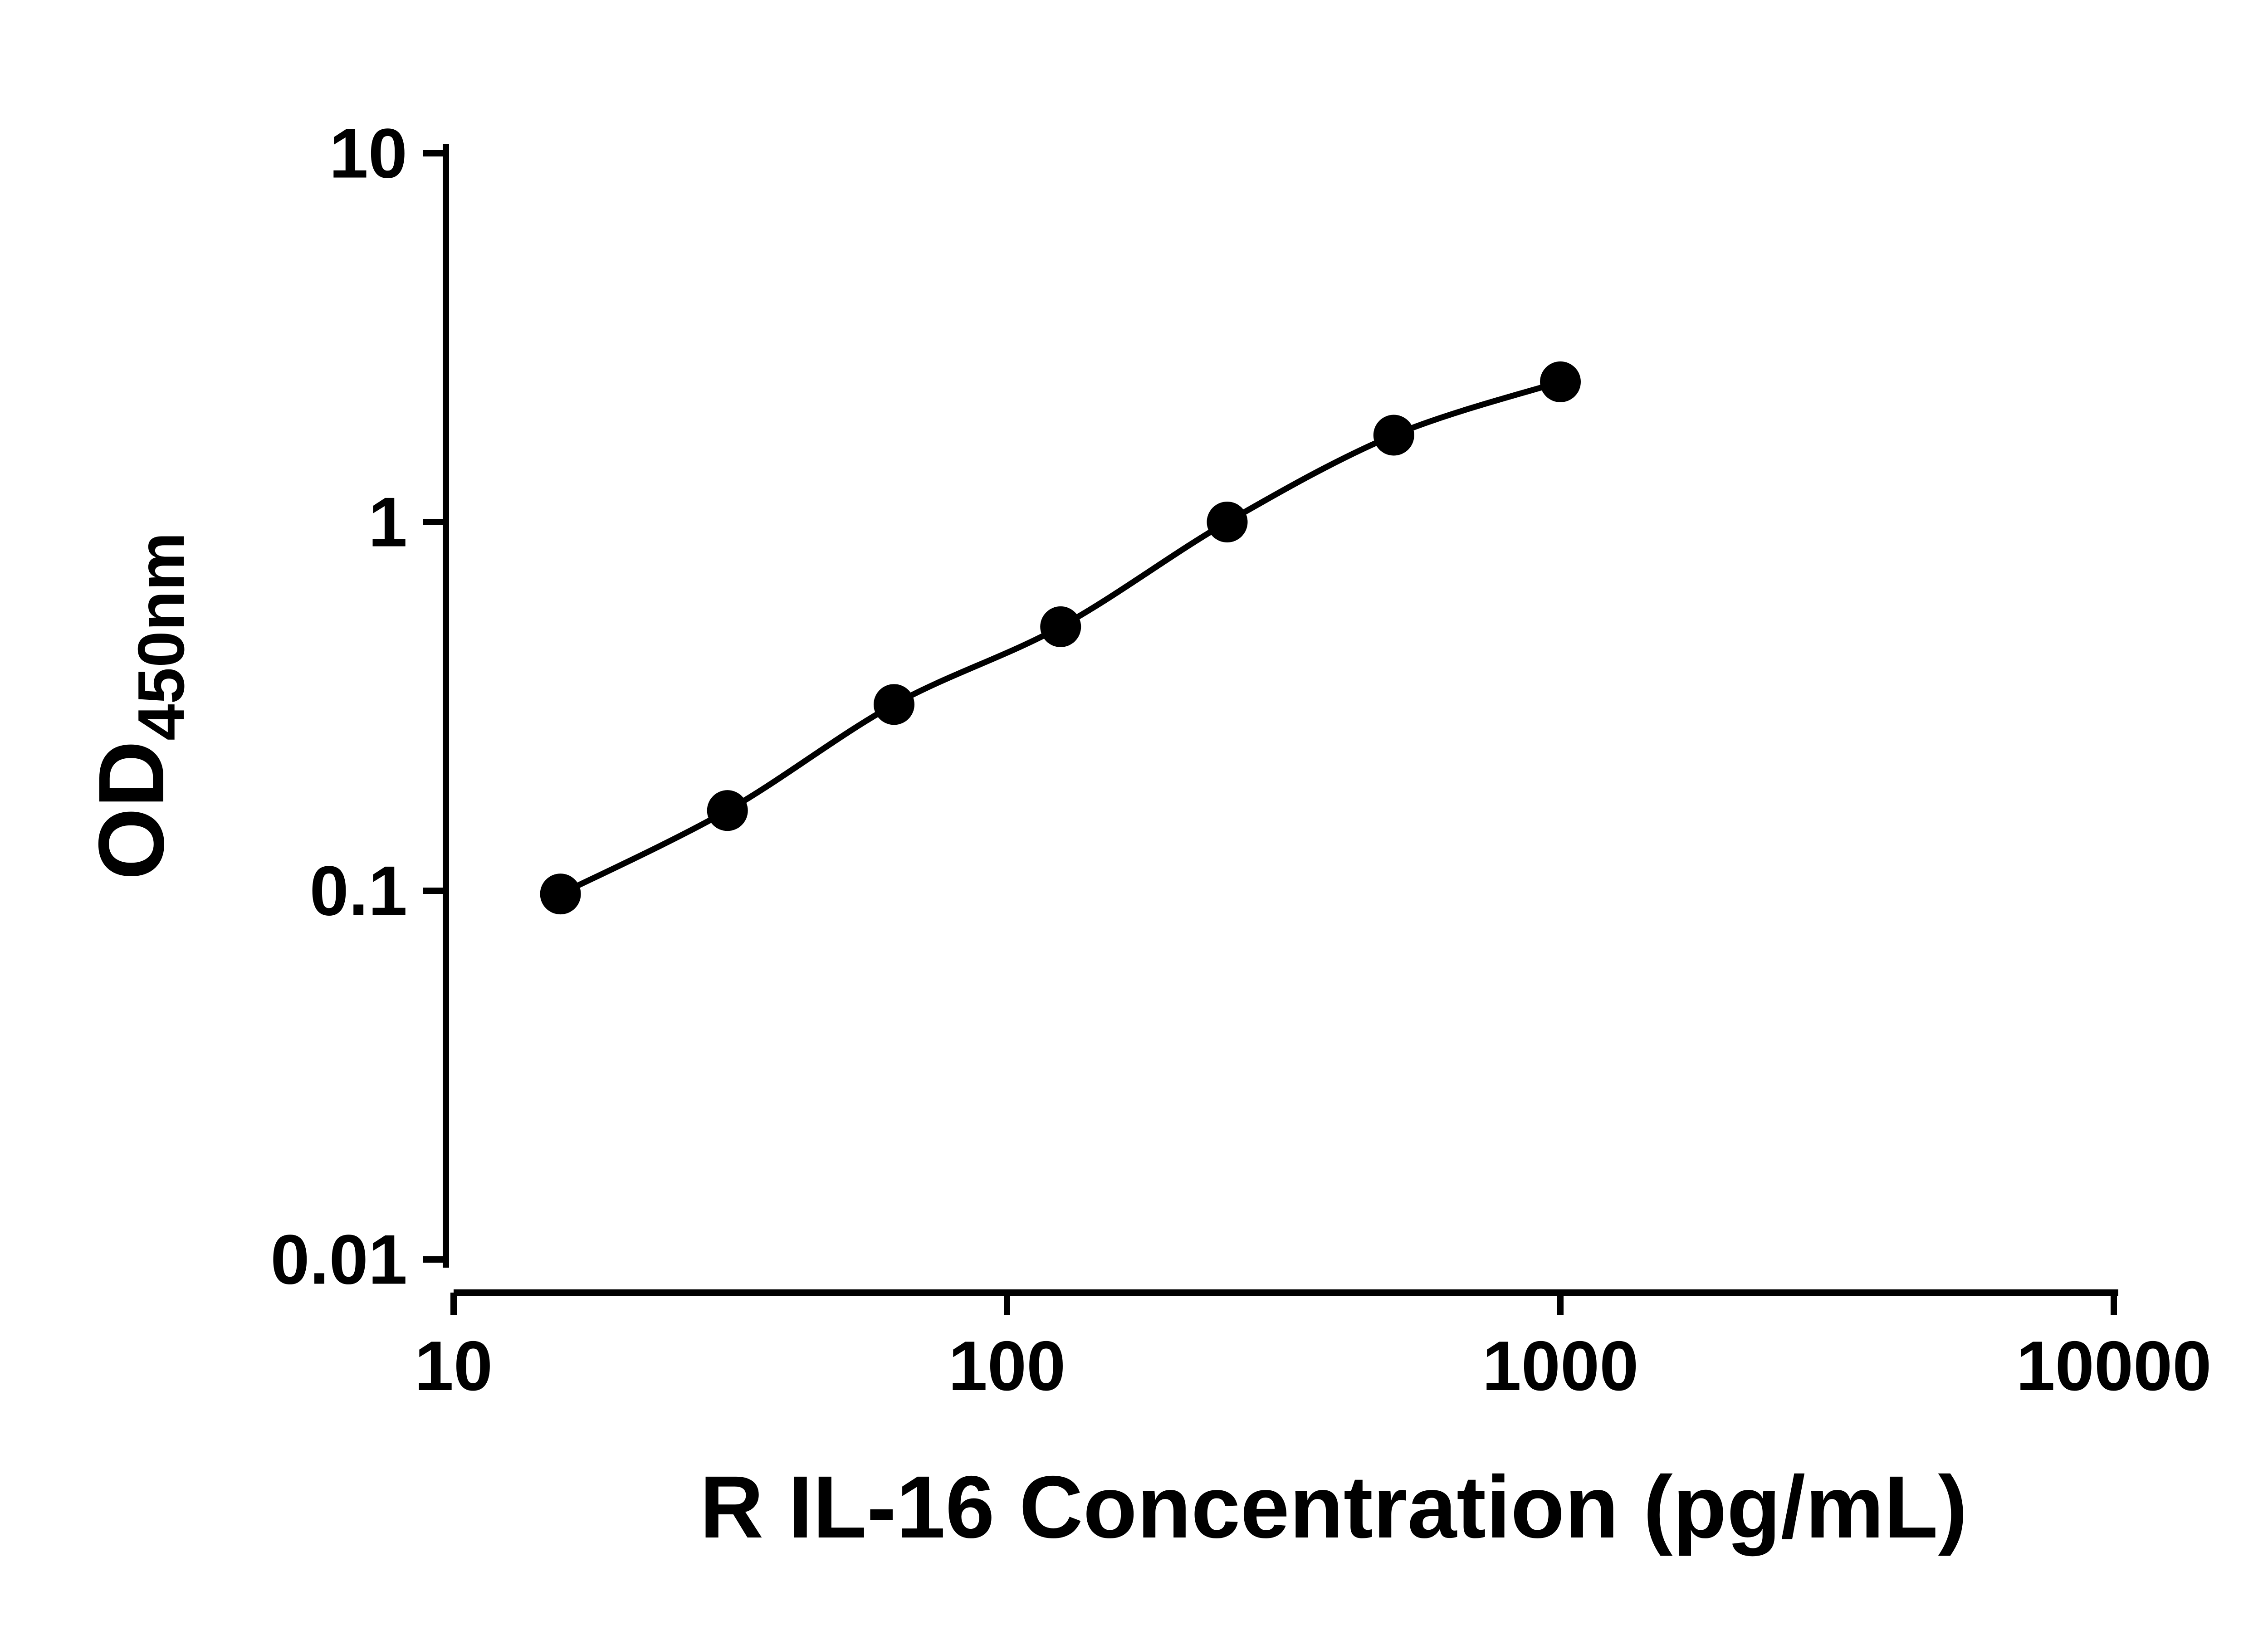 This screenshot has height=1635, width=2268. What do you see at coordinates (360, 707) in the screenshot?
I see `y-axis: 0.01 0.1 1 10` at bounding box center [360, 707].